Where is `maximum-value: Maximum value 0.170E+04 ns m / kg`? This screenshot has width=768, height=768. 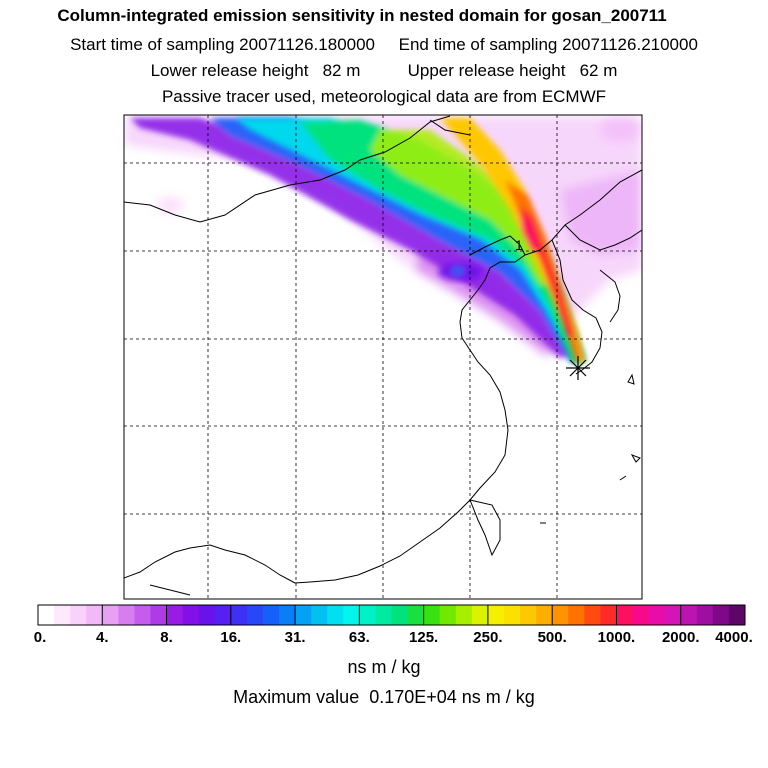 maximum-value: Maximum value 0.170E+04 ns m / kg is located at coordinates (384, 697).